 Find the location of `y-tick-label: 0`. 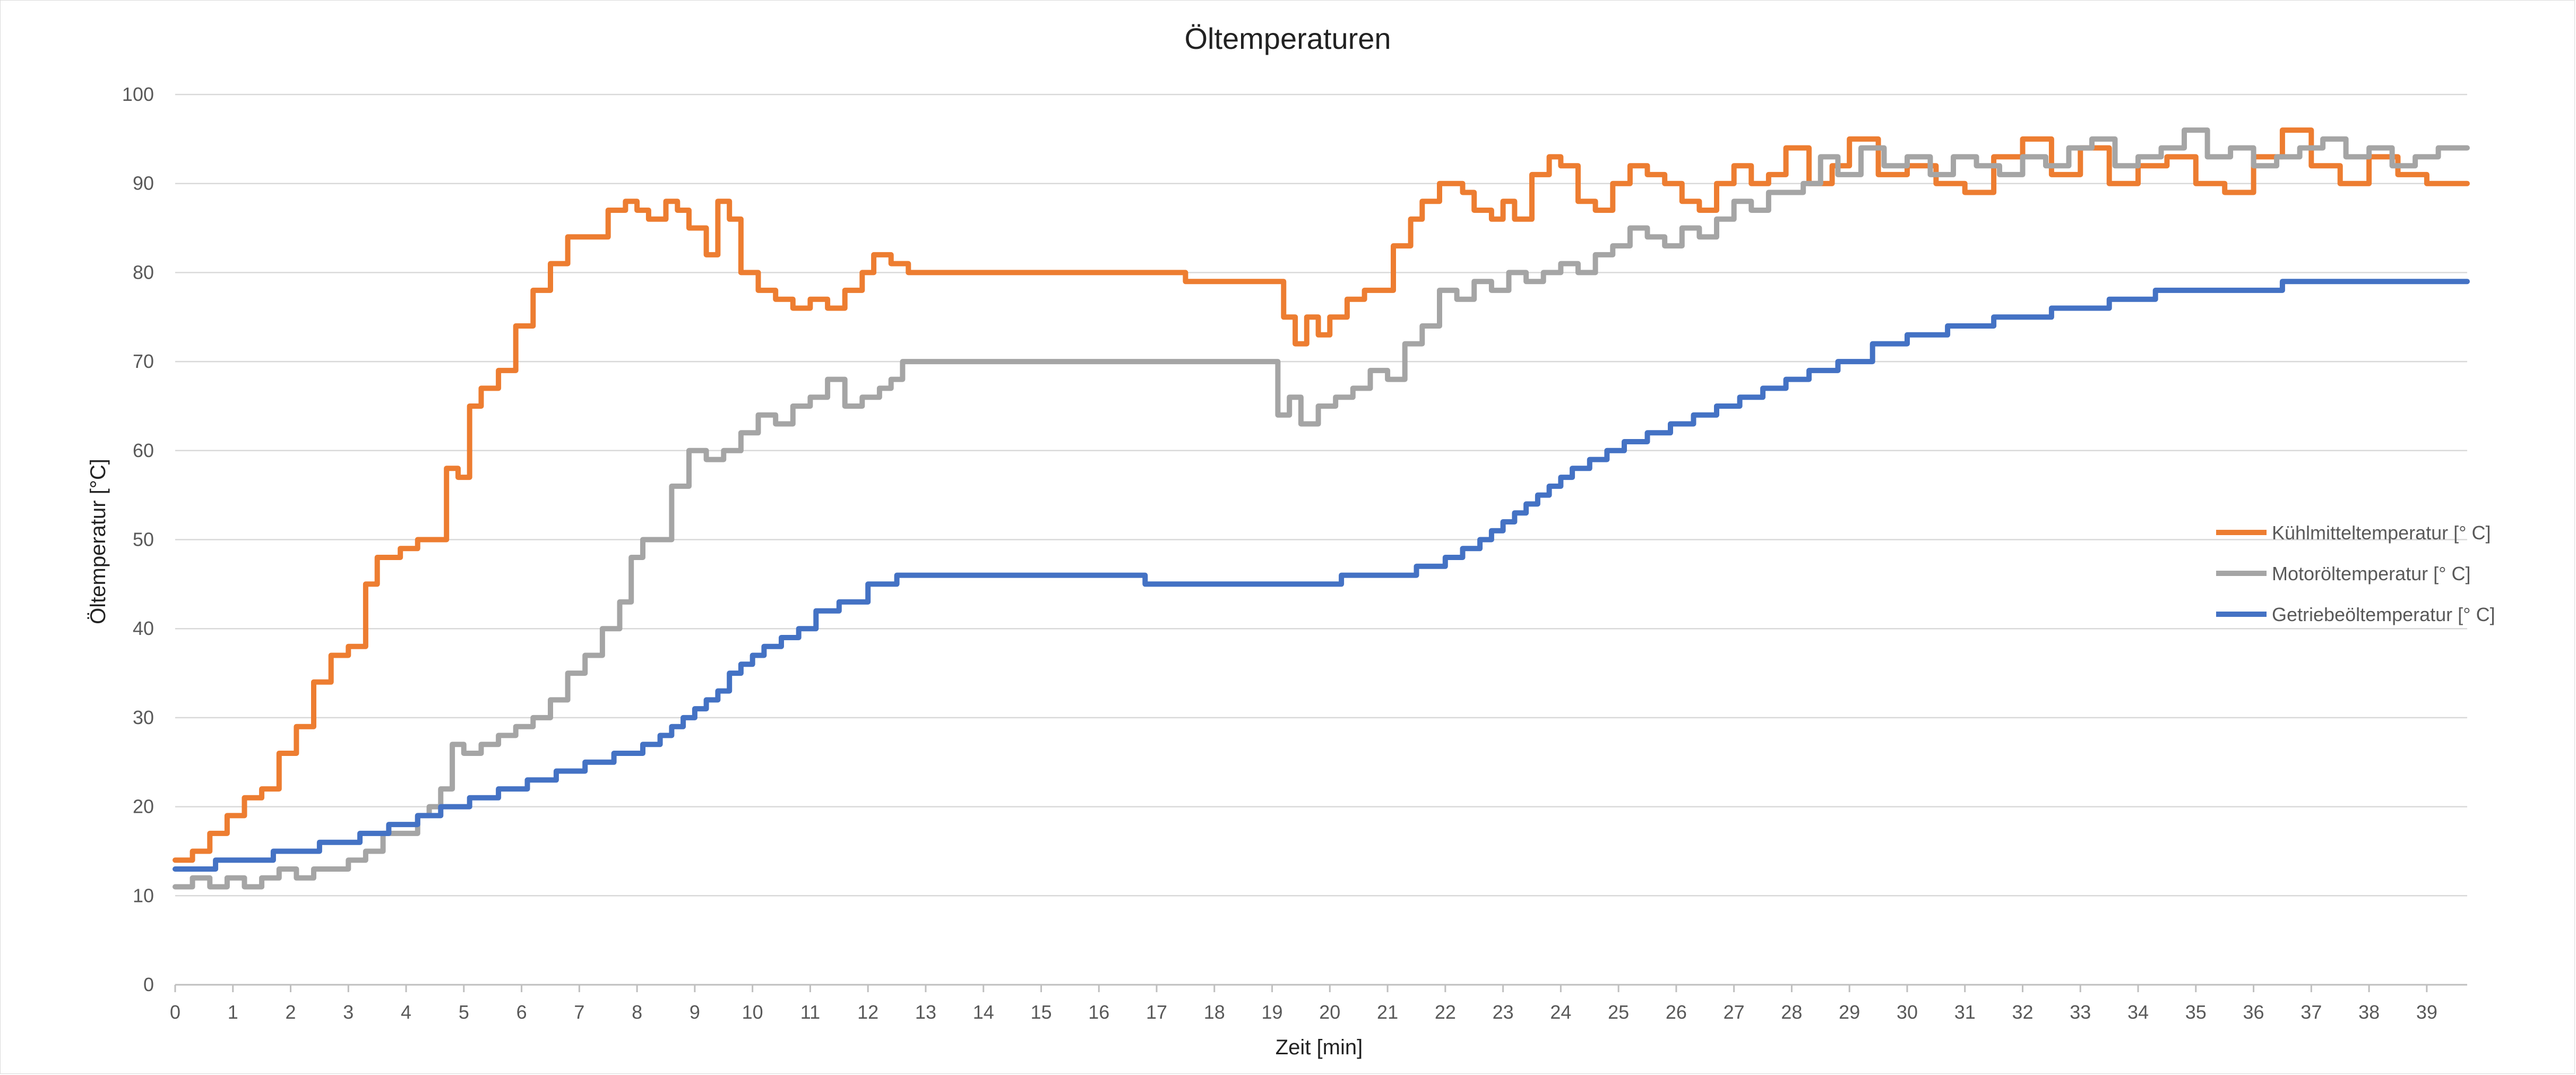

y-tick-label: 0 is located at coordinates (148, 984).